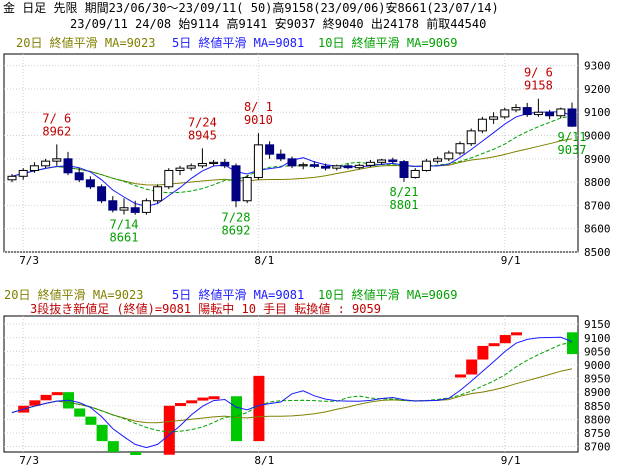  Describe the element at coordinates (538, 86) in the screenshot. I see `high-annotation-value: 9158` at that location.